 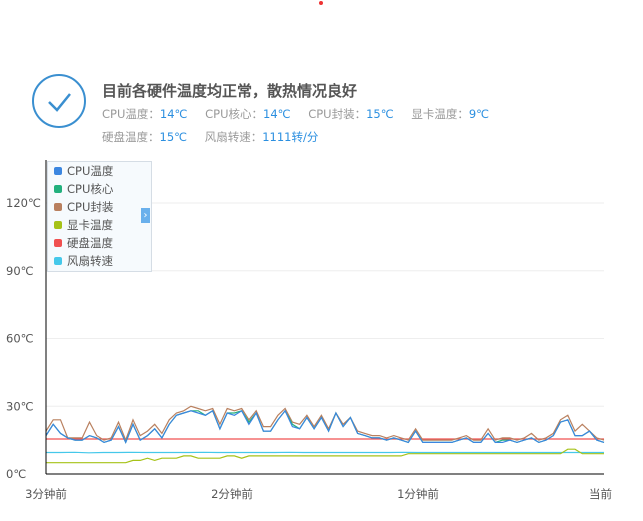 I want to click on readings-row-2: 硬盘温度：15℃ 风扇转速：1111转/分, so click(x=210, y=137).